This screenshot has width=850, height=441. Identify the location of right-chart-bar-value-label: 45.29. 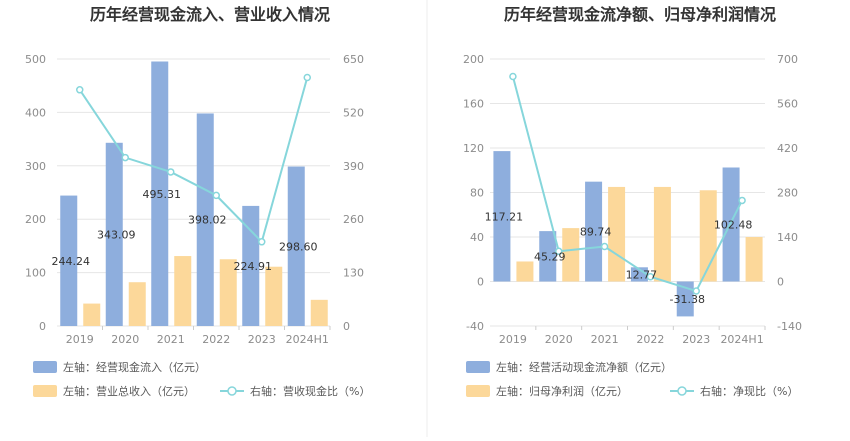
(550, 256).